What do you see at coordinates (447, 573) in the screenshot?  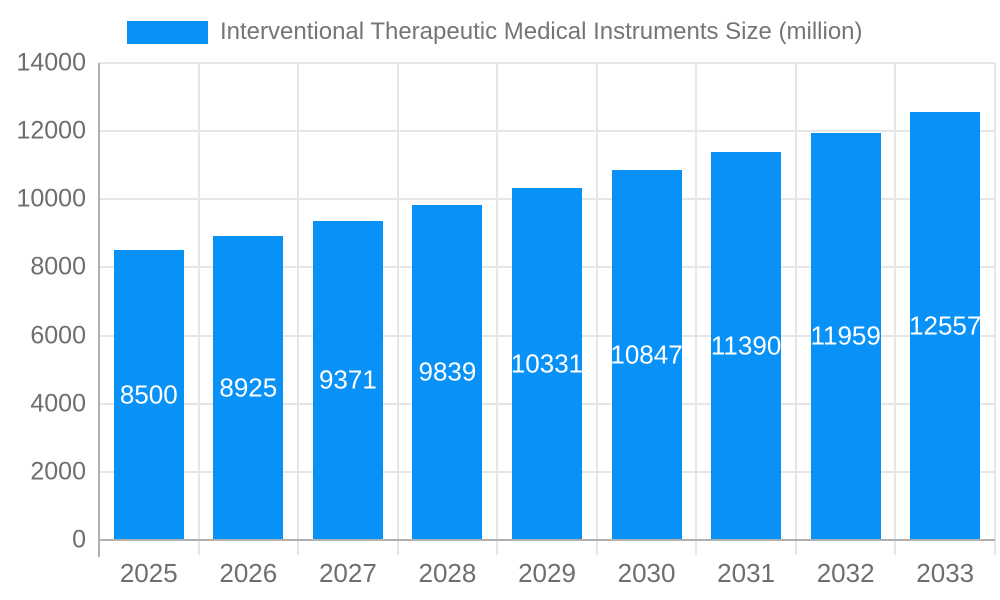 I see `x-tick-label: 2028` at bounding box center [447, 573].